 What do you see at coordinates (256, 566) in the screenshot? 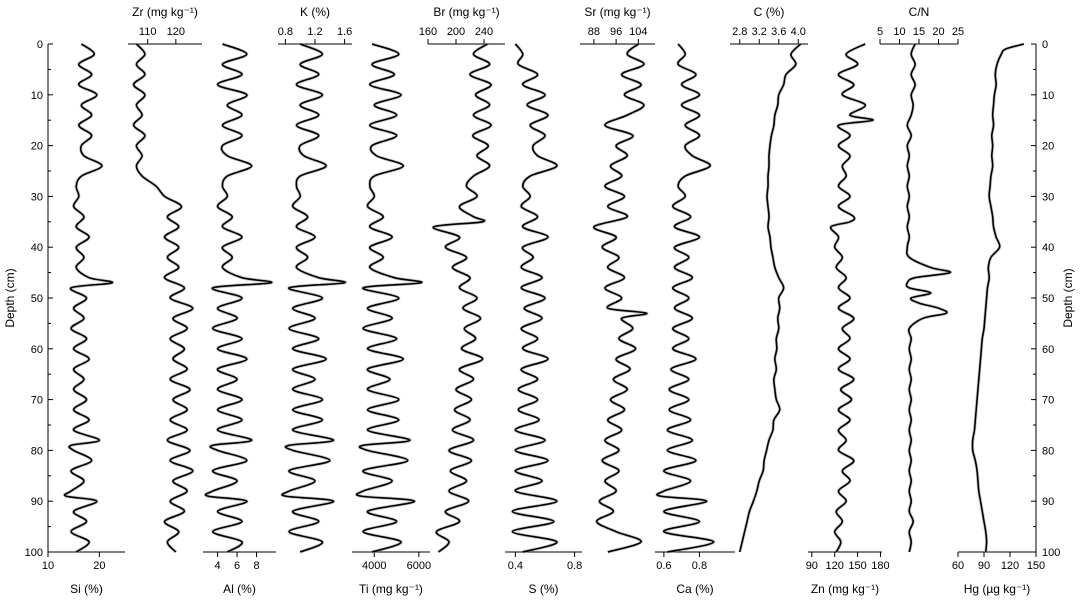
I see `panel-al-tick-label: 8` at bounding box center [256, 566].